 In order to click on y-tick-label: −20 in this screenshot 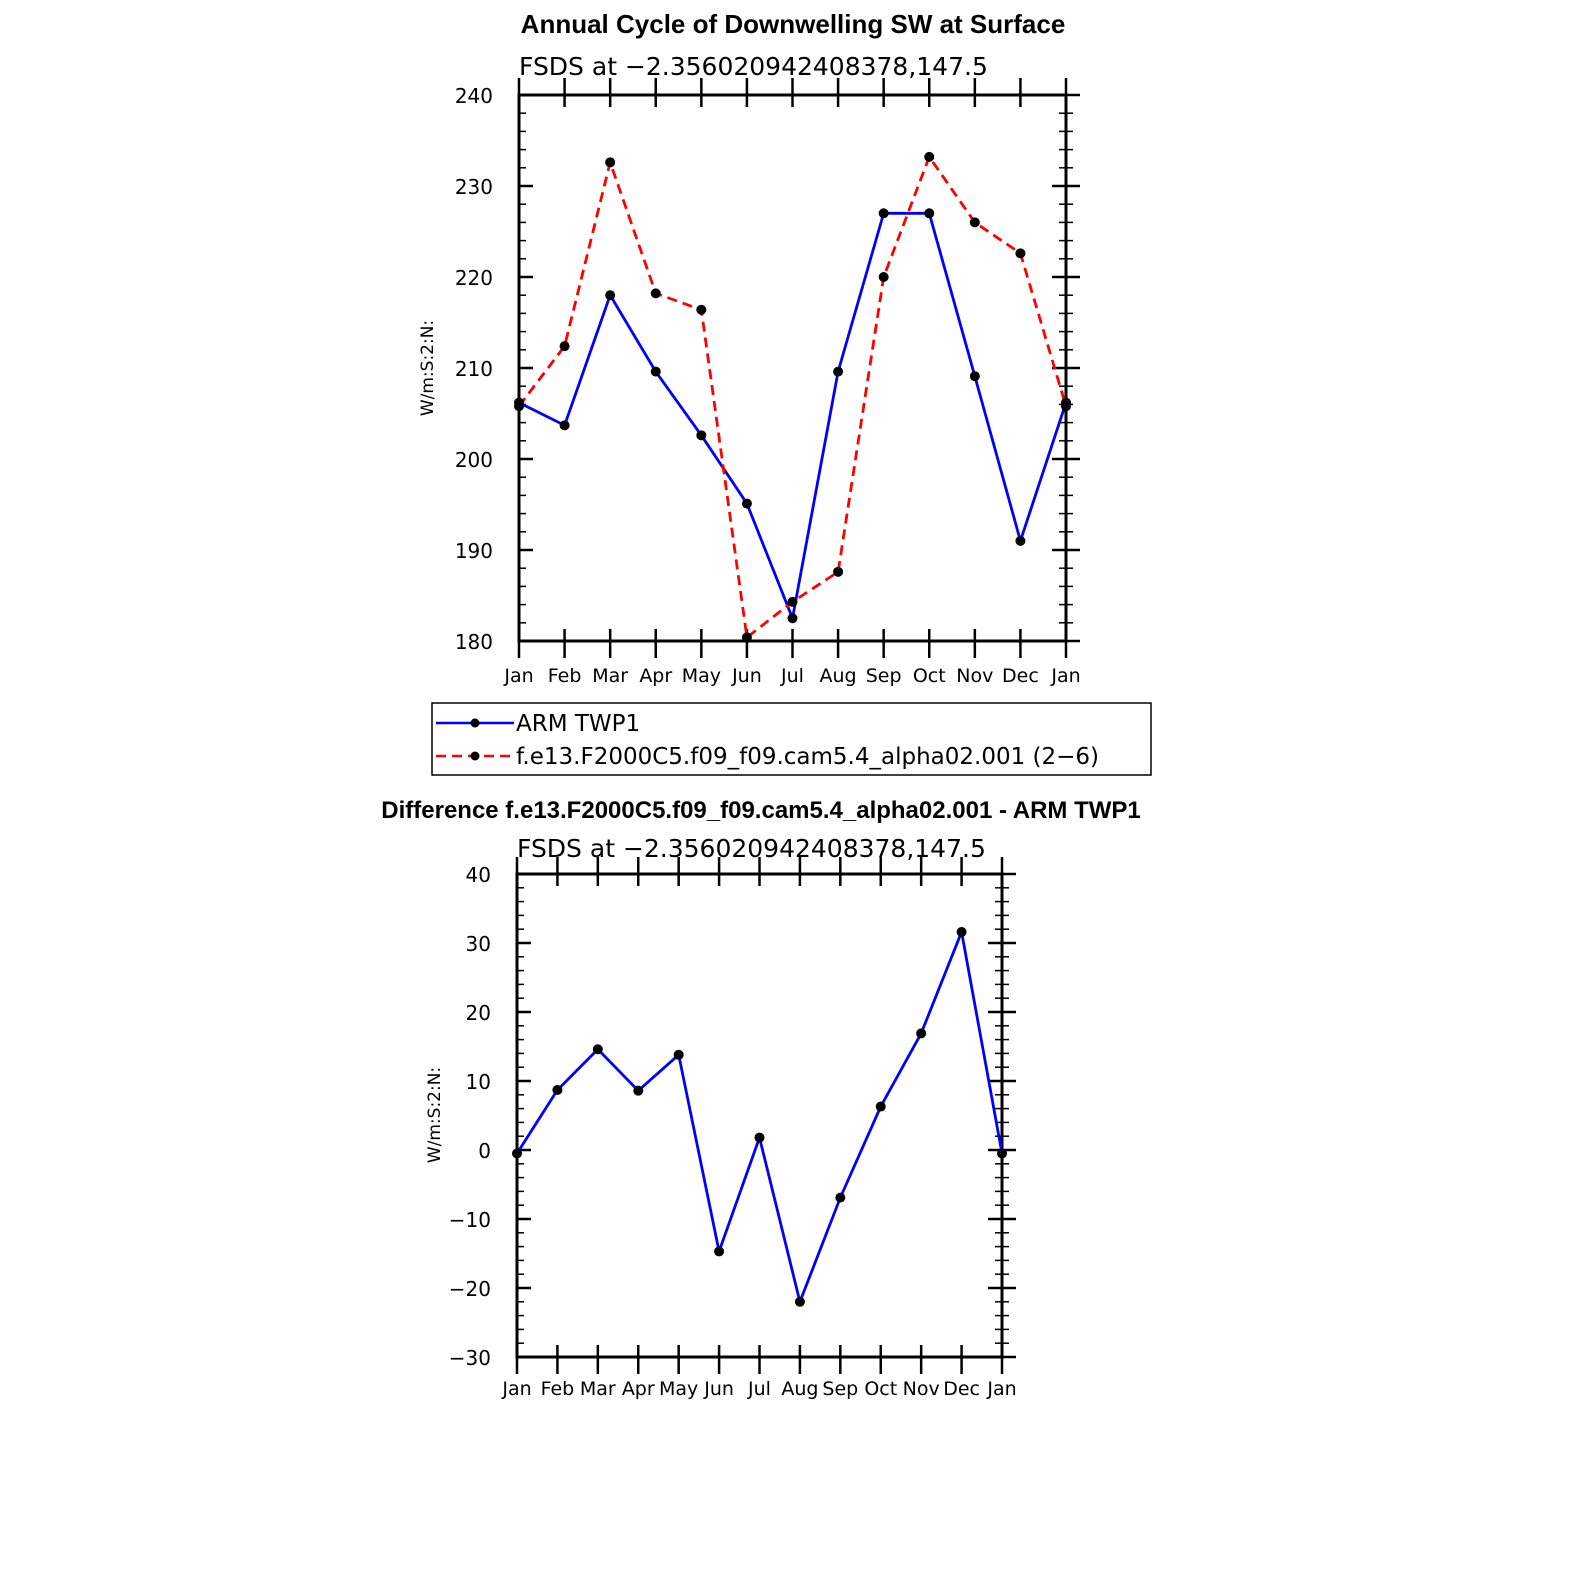, I will do `click(470, 1289)`.